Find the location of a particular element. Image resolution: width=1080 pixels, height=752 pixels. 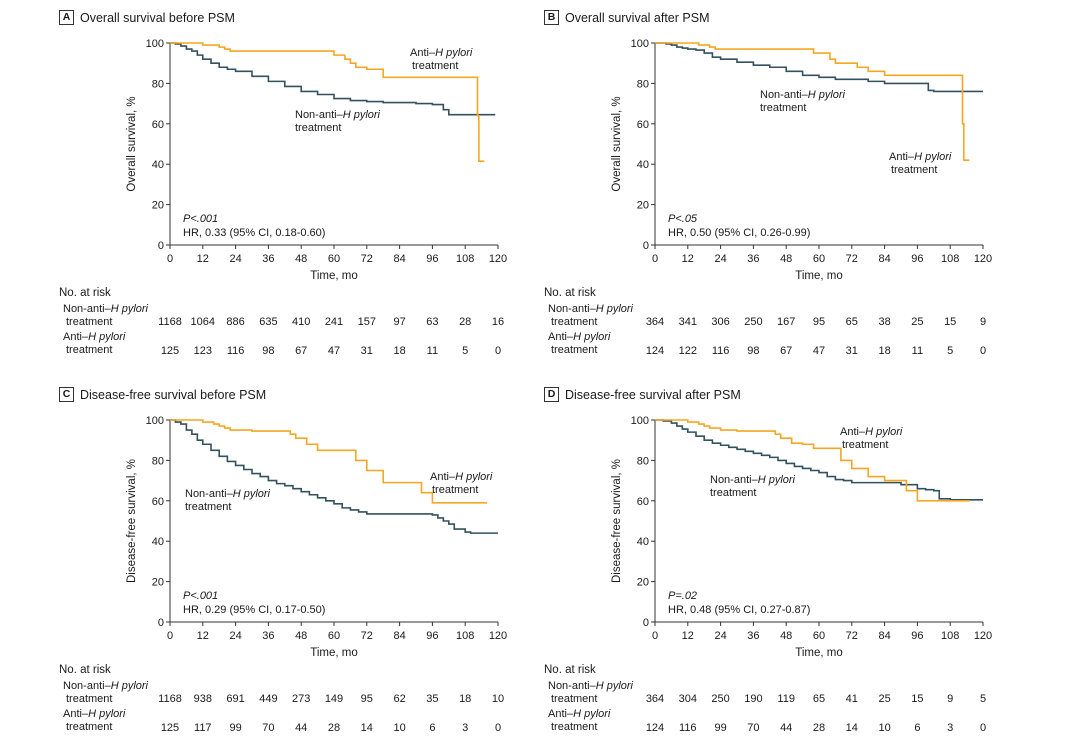

risk-value: 38 is located at coordinates (884, 322).